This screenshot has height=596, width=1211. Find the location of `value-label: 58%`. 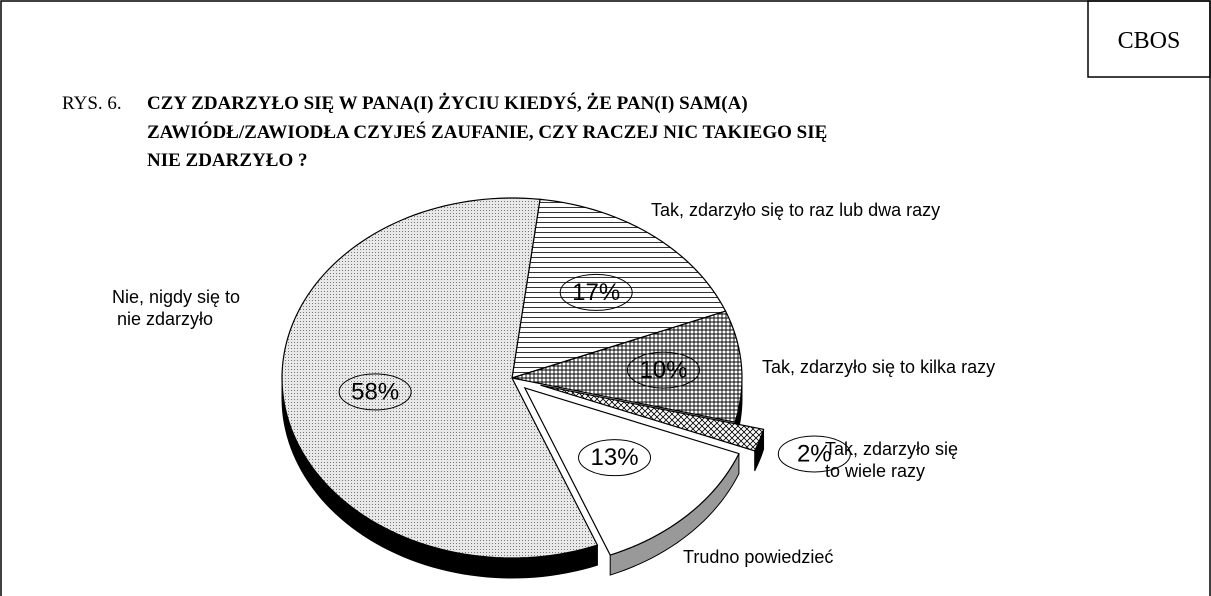

value-label: 58% is located at coordinates (375, 391).